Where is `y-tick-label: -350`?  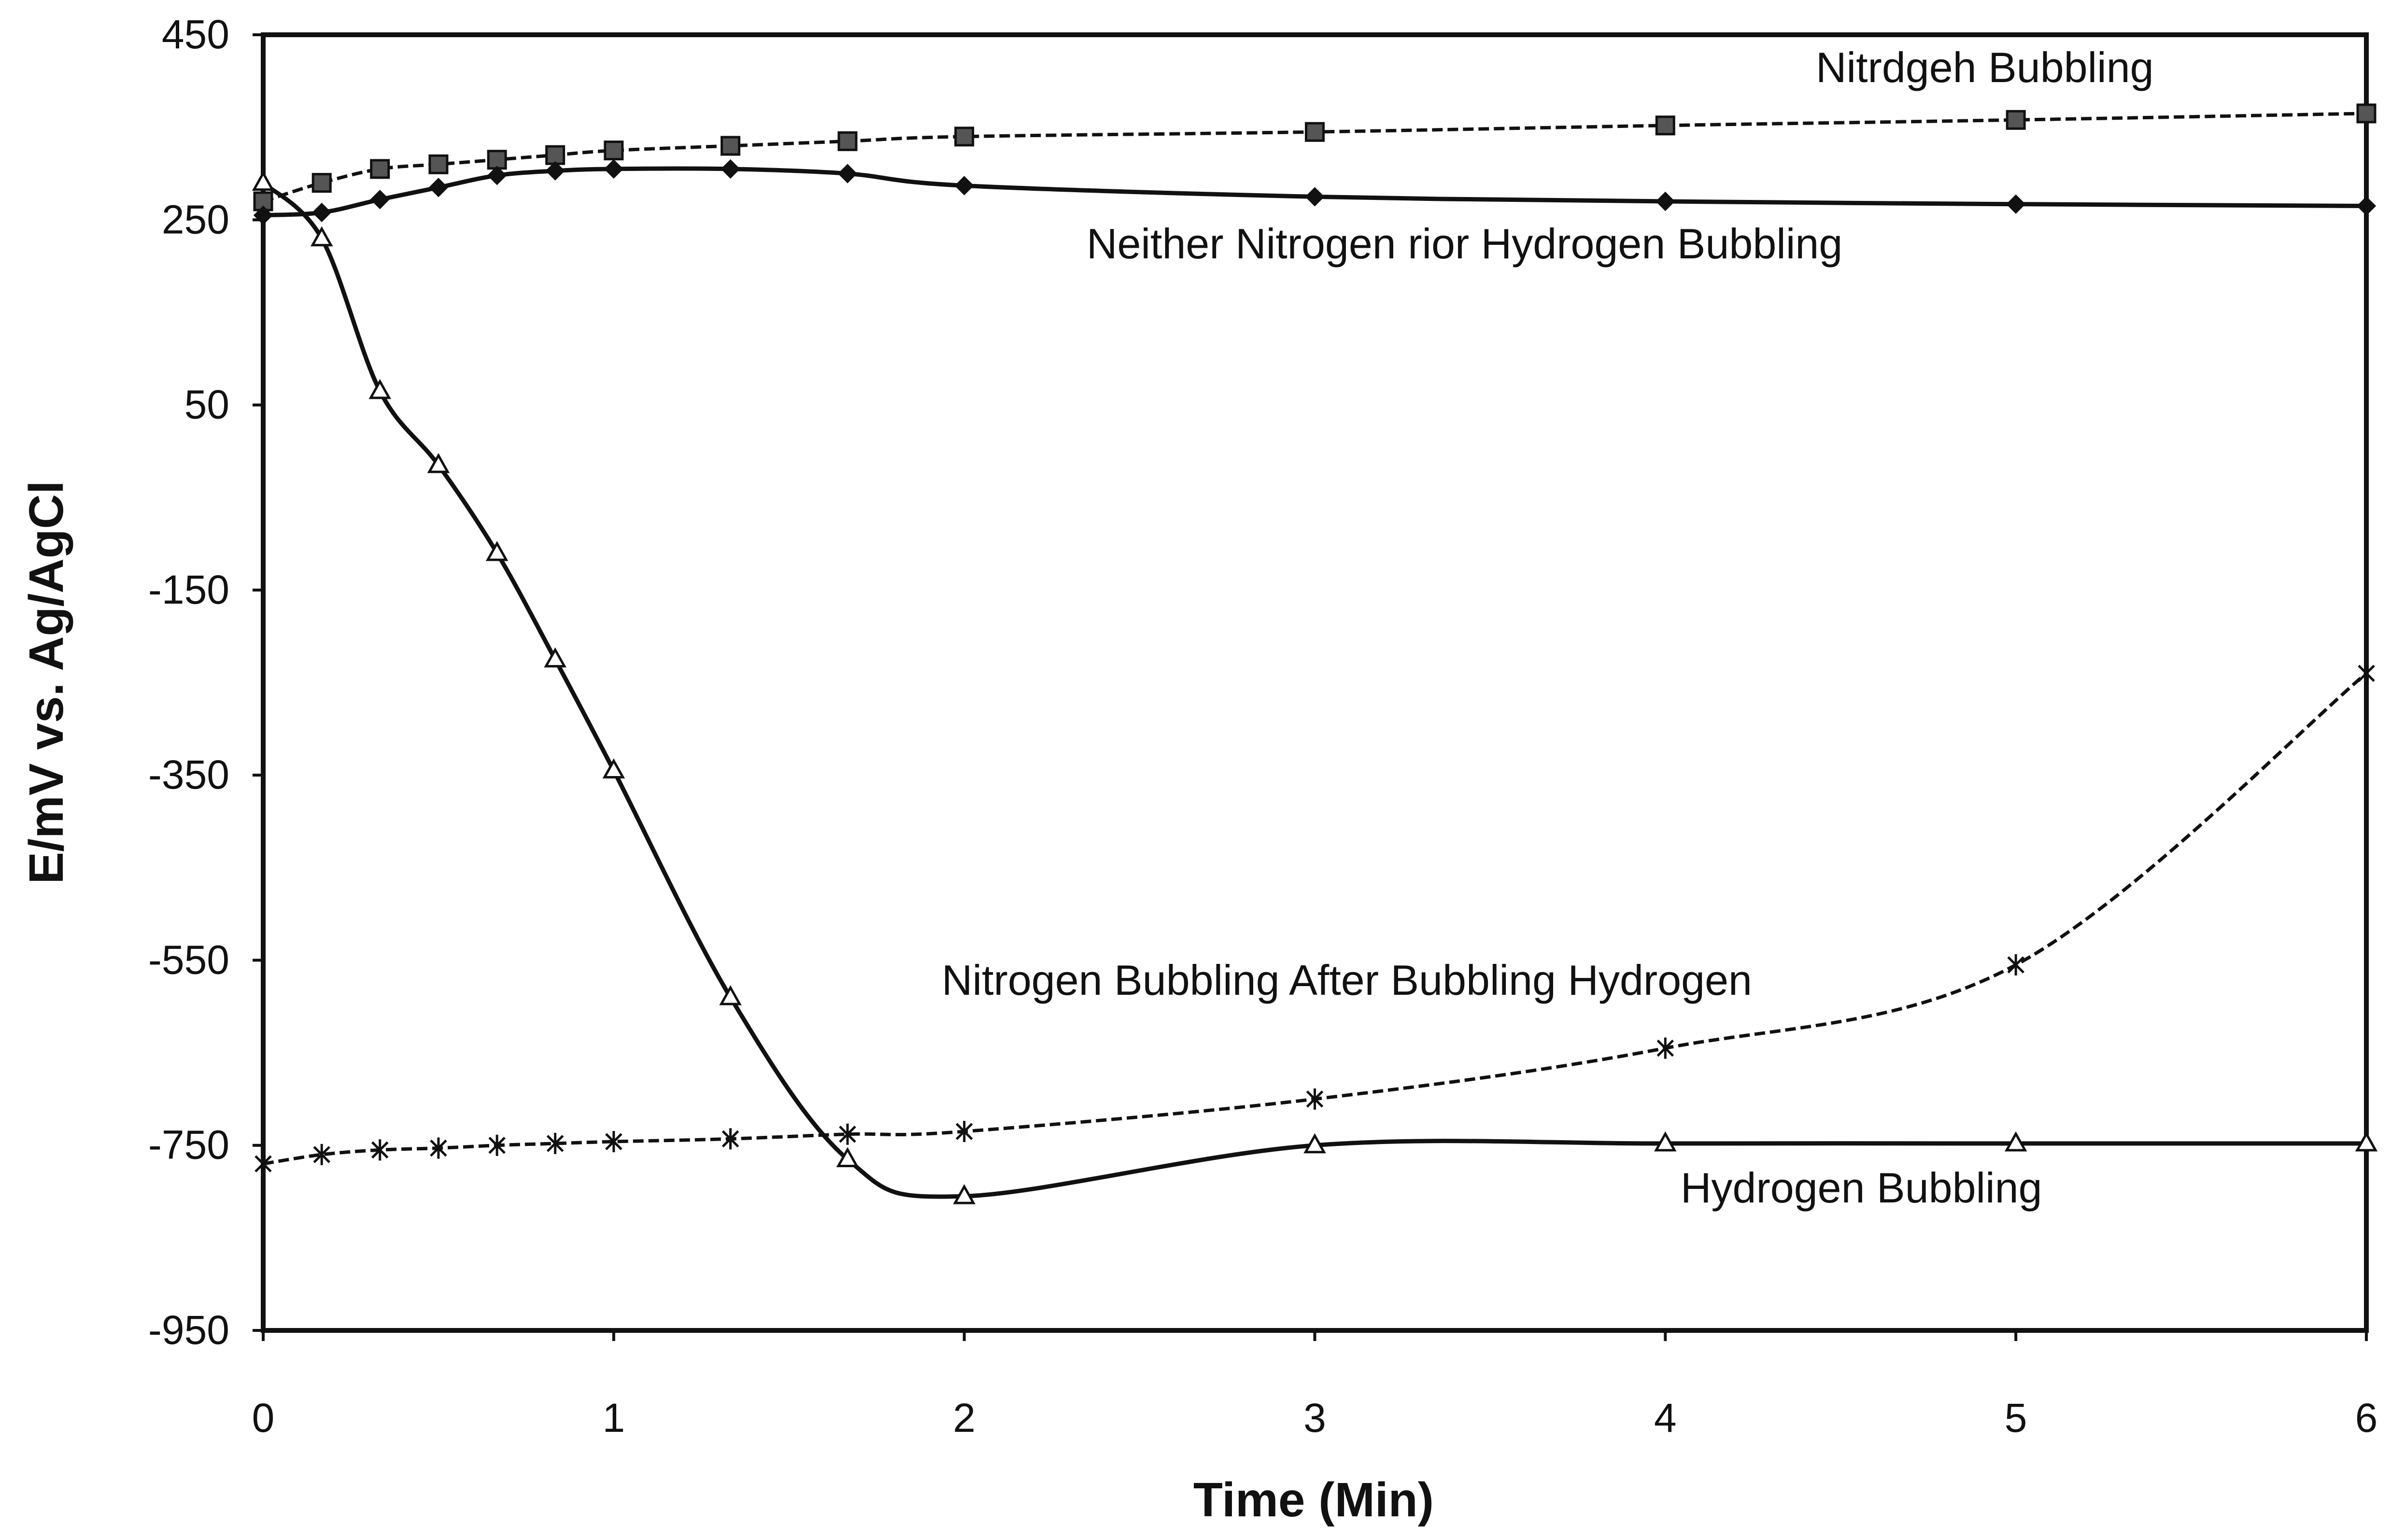 y-tick-label: -350 is located at coordinates (188, 774).